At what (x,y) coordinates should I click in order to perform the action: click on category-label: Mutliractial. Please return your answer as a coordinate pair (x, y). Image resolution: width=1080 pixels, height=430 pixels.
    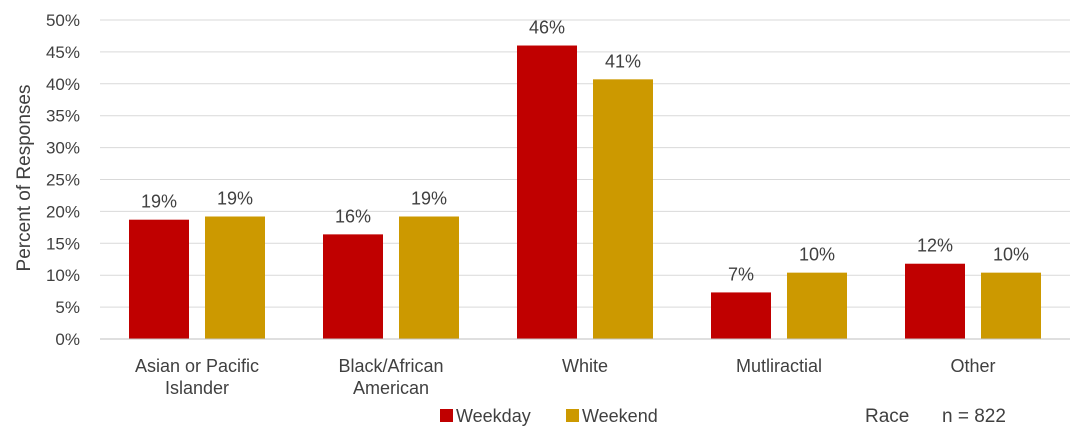
    Looking at the image, I should click on (779, 366).